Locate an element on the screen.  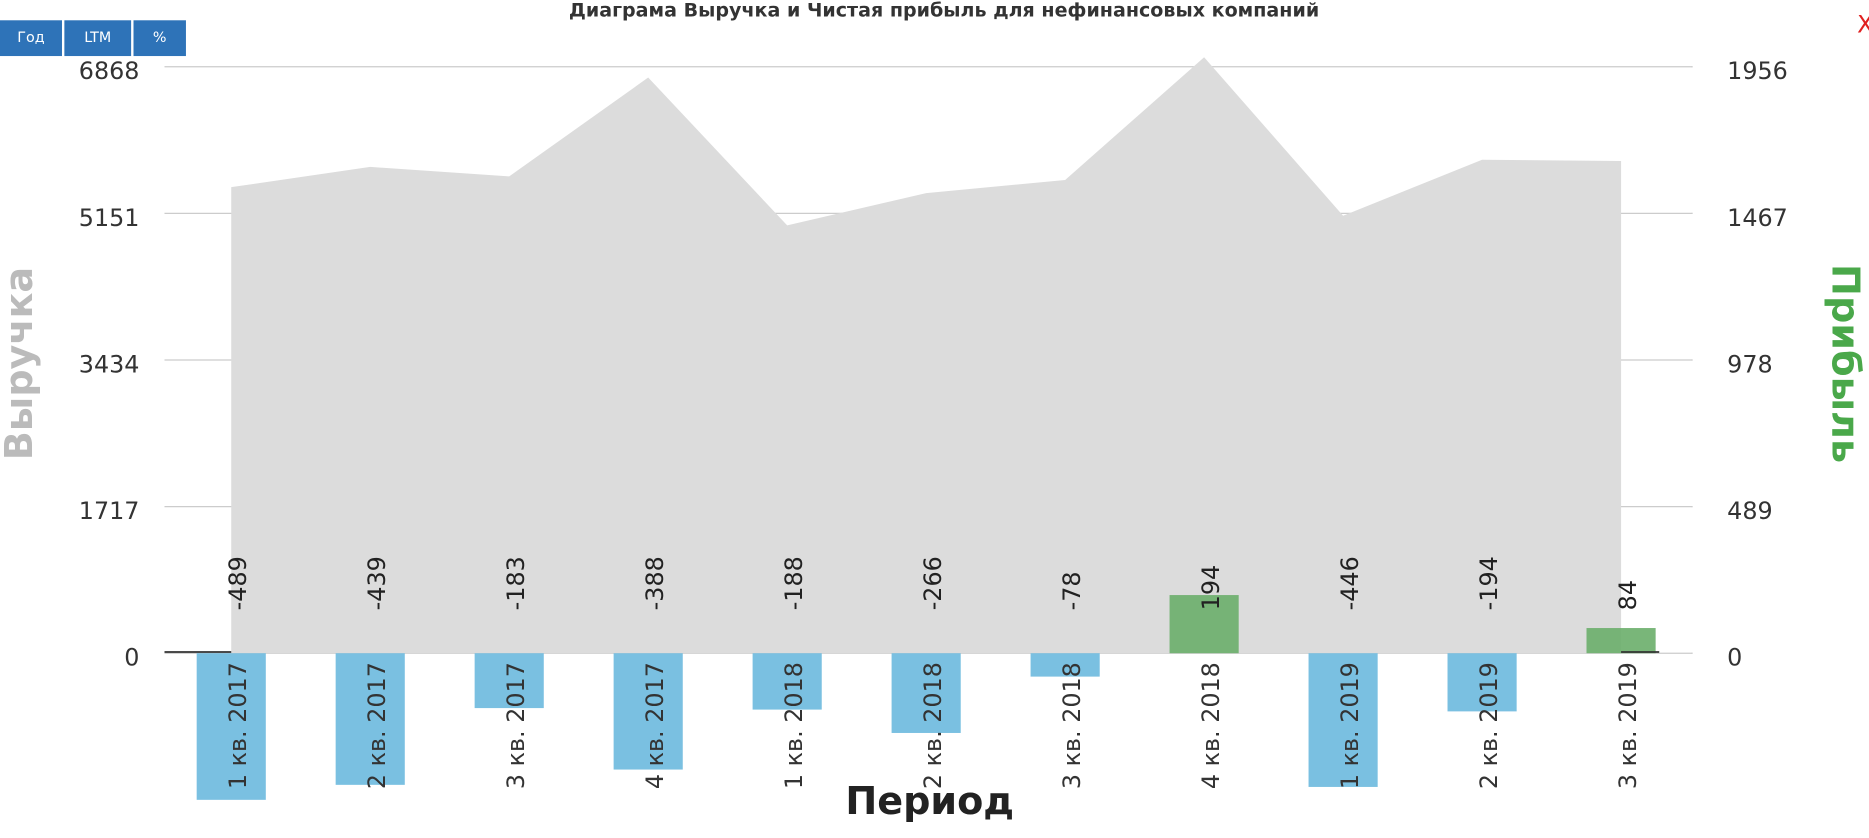
x-tick-label: 3 кв. 2017 is located at coordinates (516, 725).